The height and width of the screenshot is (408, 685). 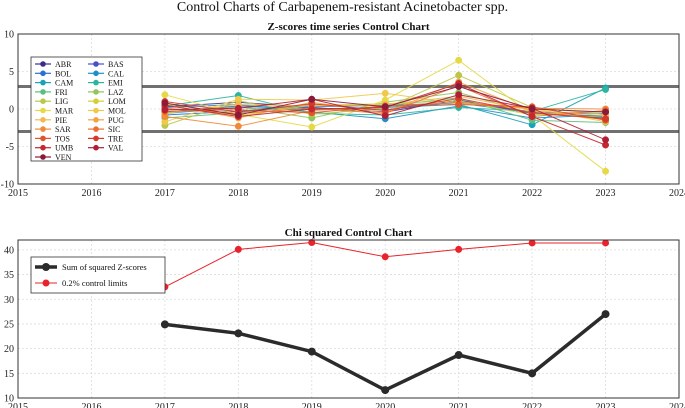 What do you see at coordinates (64, 83) in the screenshot?
I see `legend-label: CAM` at bounding box center [64, 83].